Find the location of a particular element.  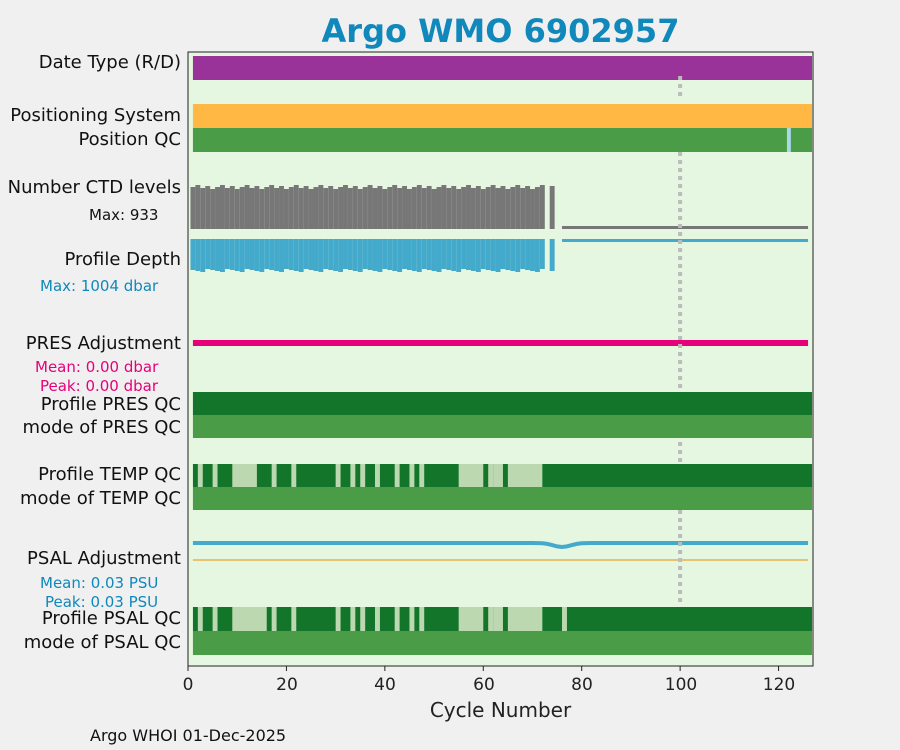

psal-mean-text: Mean: 0.03 PSU is located at coordinates (99, 583).